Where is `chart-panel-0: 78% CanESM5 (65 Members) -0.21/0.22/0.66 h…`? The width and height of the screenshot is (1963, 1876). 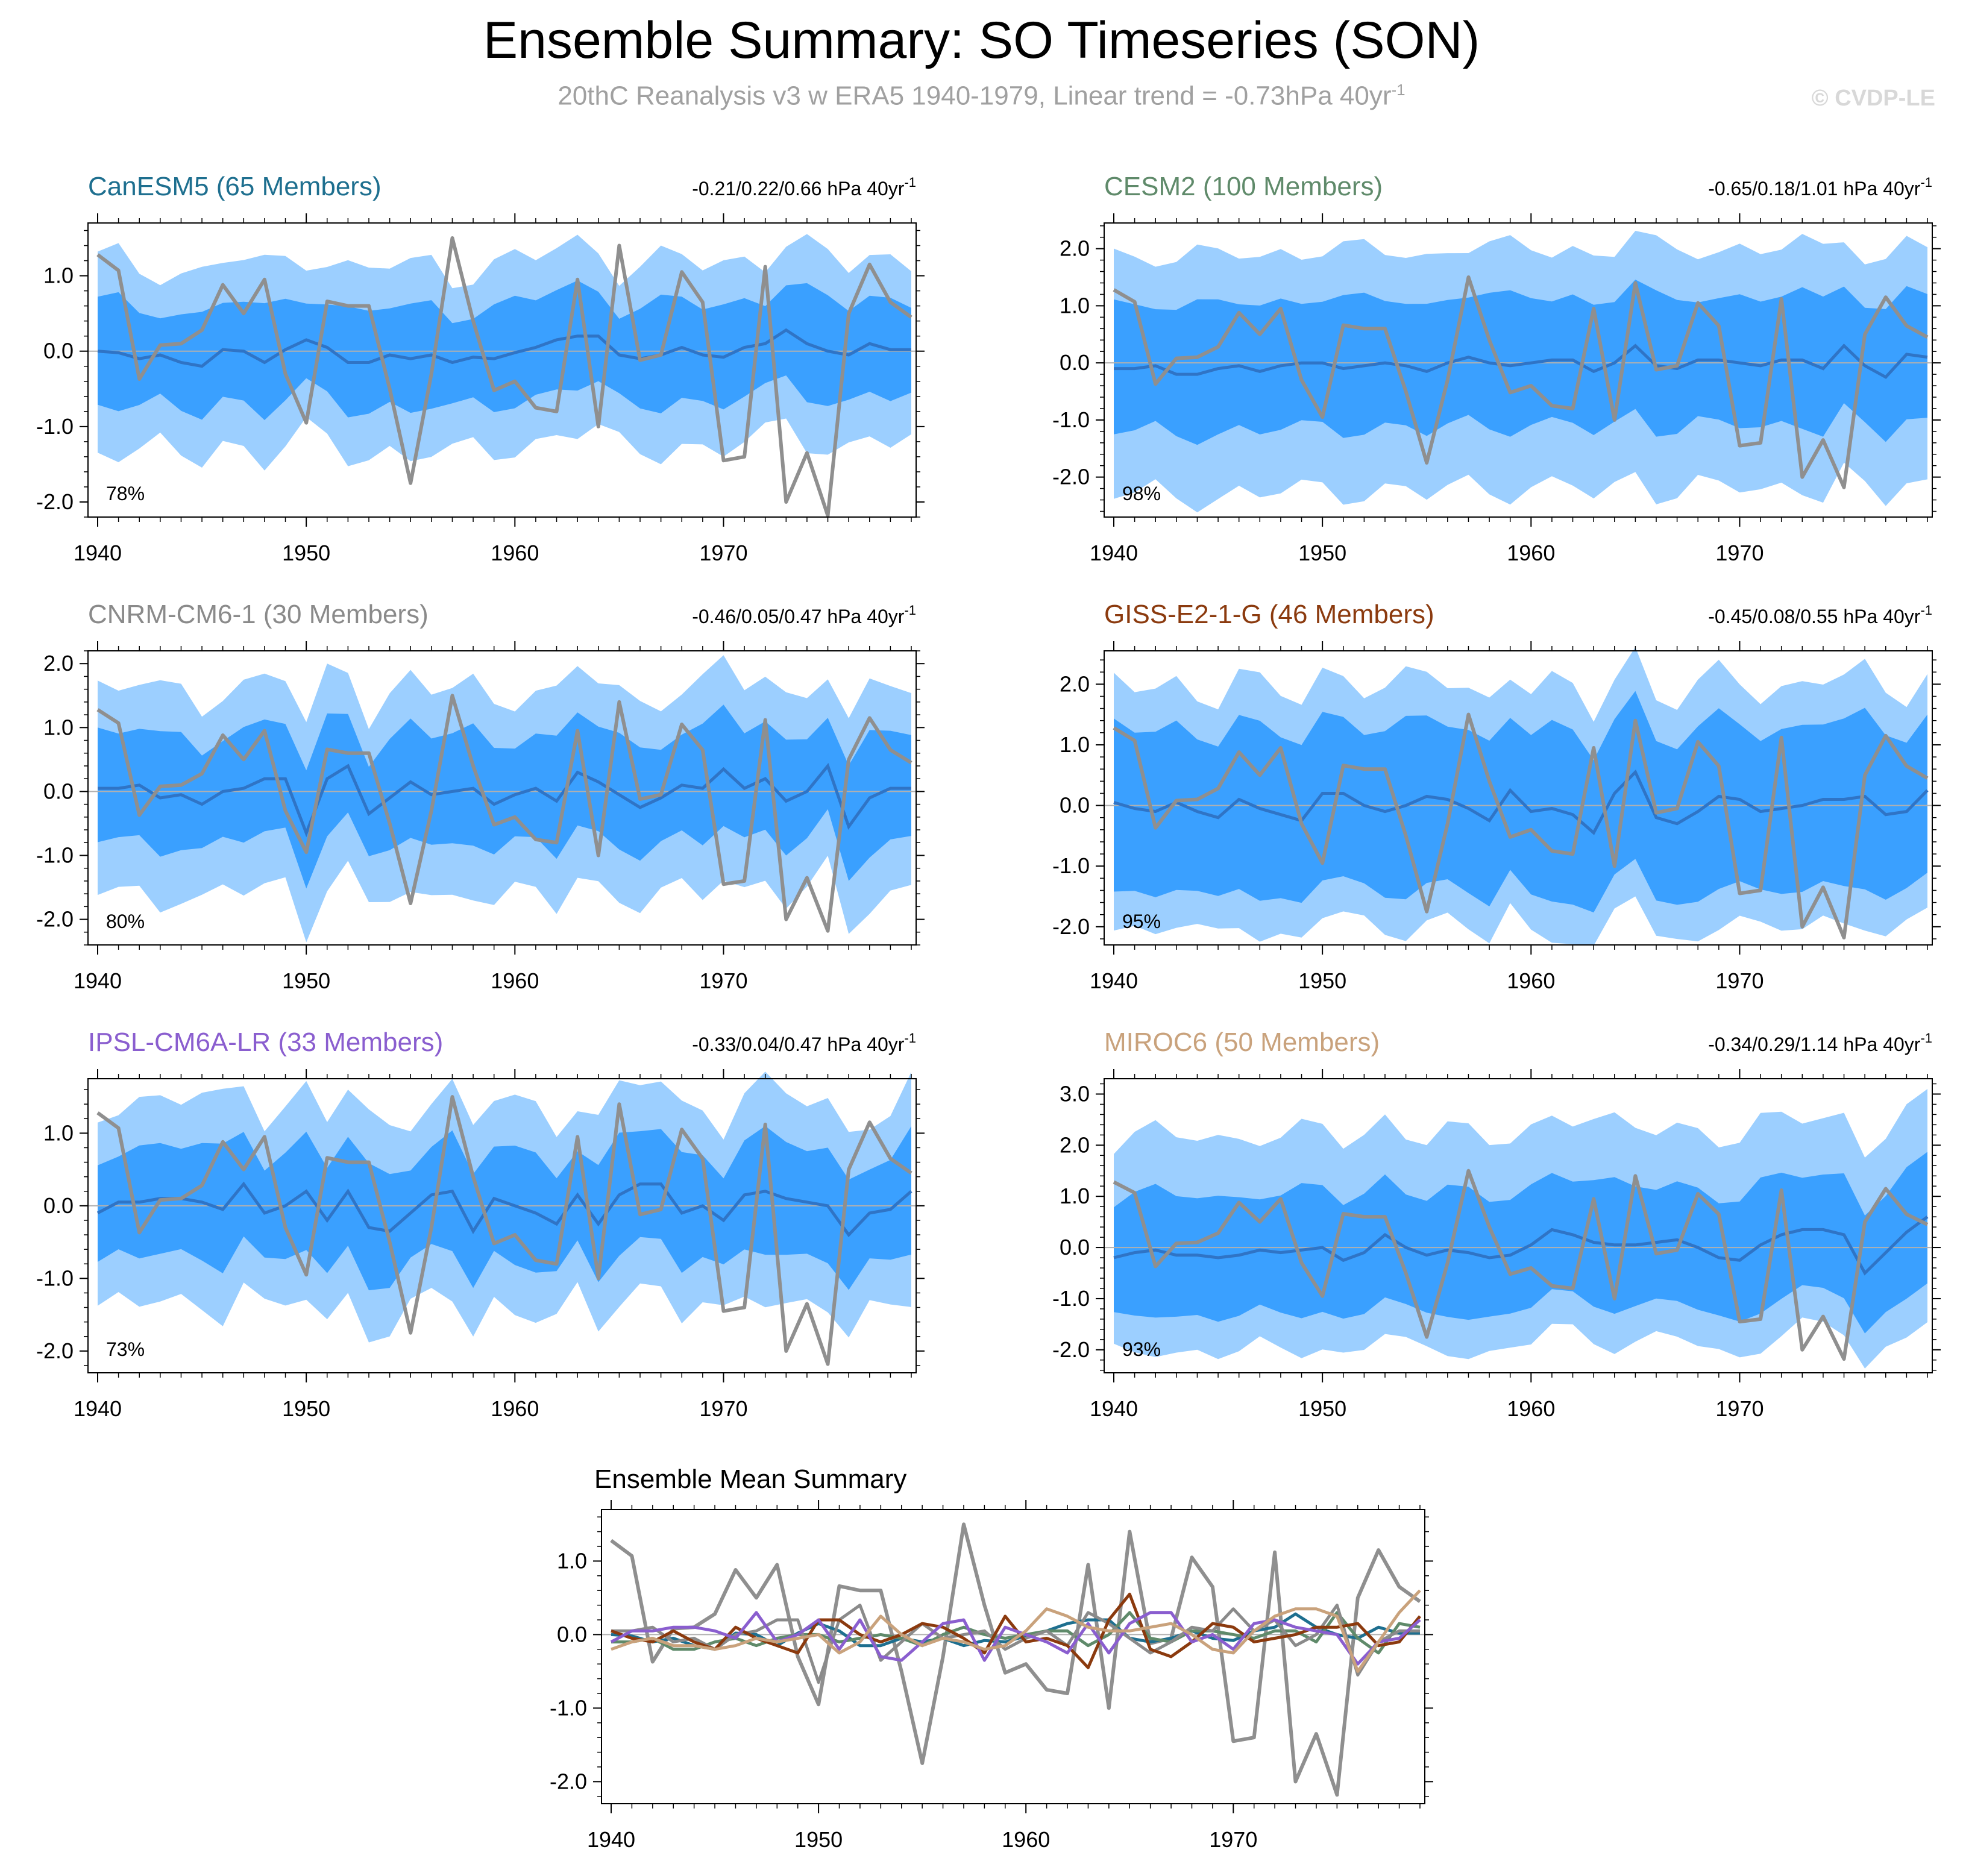 chart-panel-0: 78% CanESM5 (65 Members) -0.21/0.22/0.66 h… is located at coordinates (480, 368).